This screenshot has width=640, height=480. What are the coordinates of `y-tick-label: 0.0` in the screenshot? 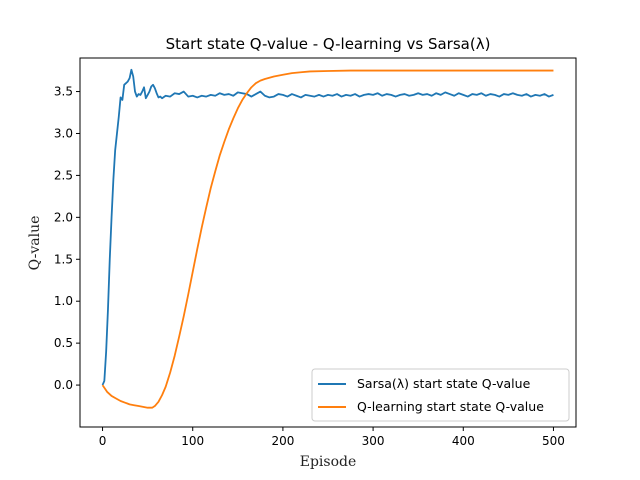 It's located at (63, 385).